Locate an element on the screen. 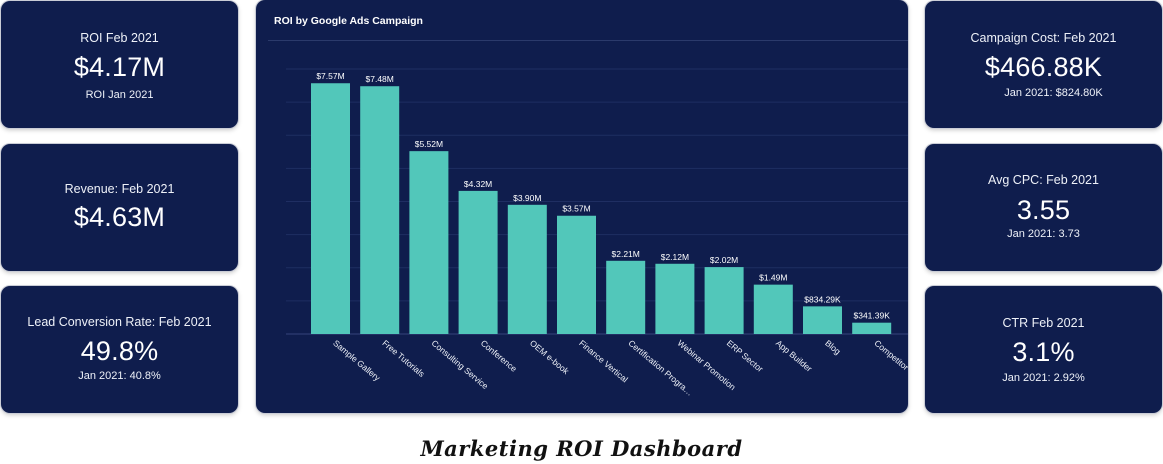 This screenshot has width=1163, height=464. bar-value-label: $7.48M is located at coordinates (380, 79).